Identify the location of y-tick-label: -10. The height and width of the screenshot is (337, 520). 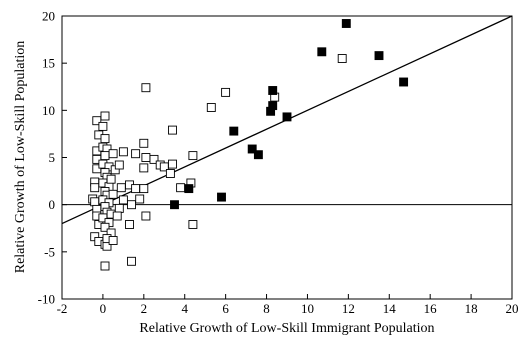
(46, 299).